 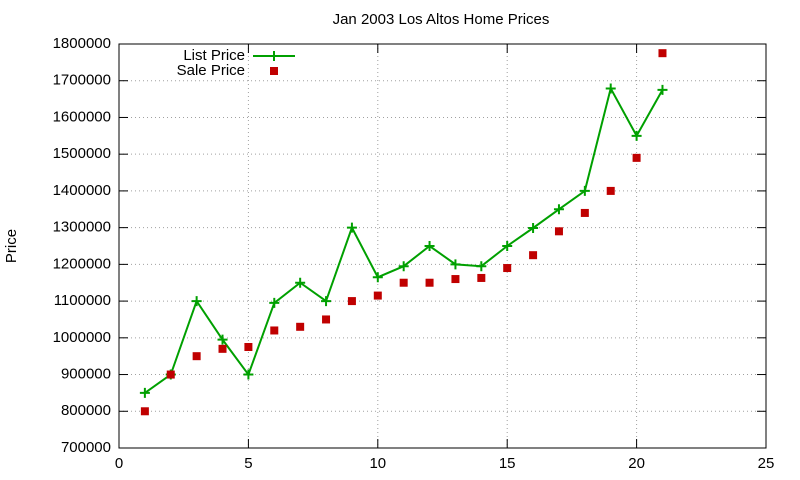 I want to click on x-tick-label: 0, so click(x=119, y=463).